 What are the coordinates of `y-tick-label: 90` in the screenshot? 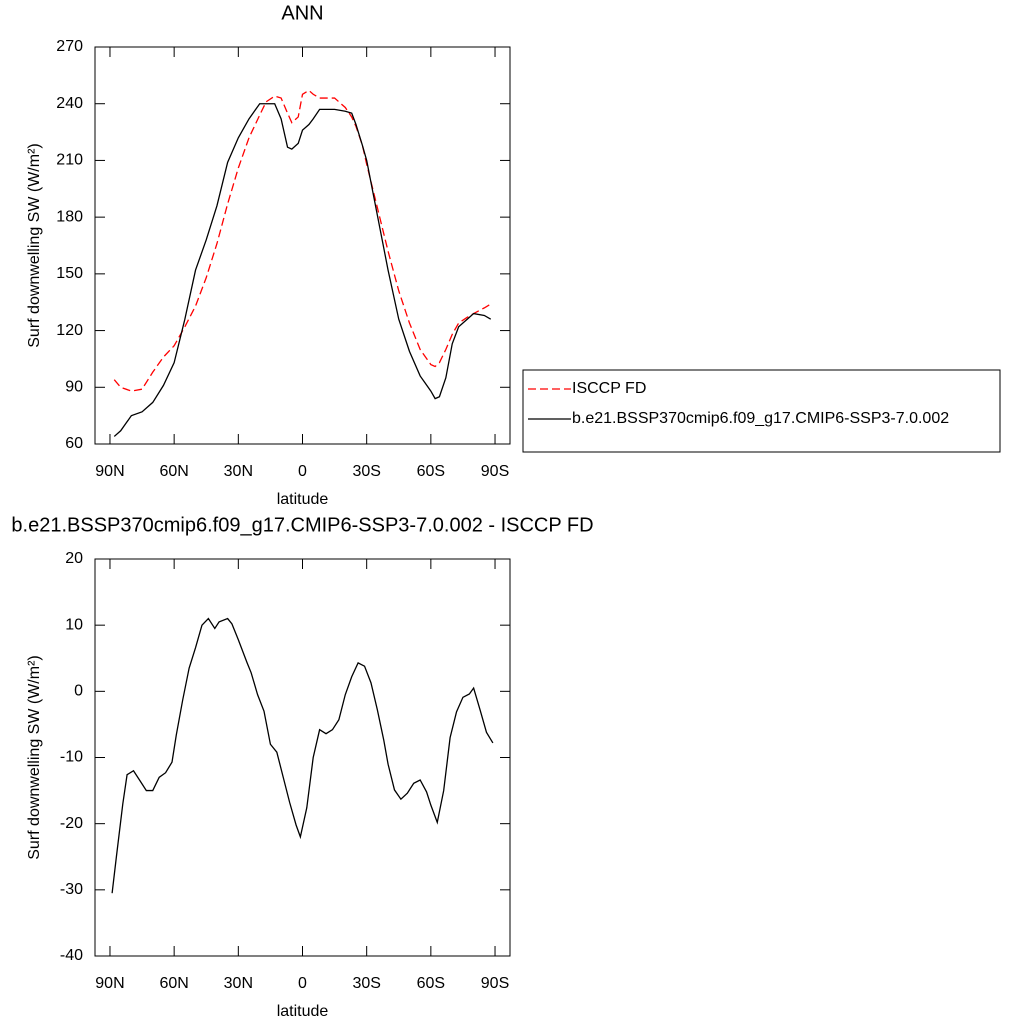 It's located at (74, 387).